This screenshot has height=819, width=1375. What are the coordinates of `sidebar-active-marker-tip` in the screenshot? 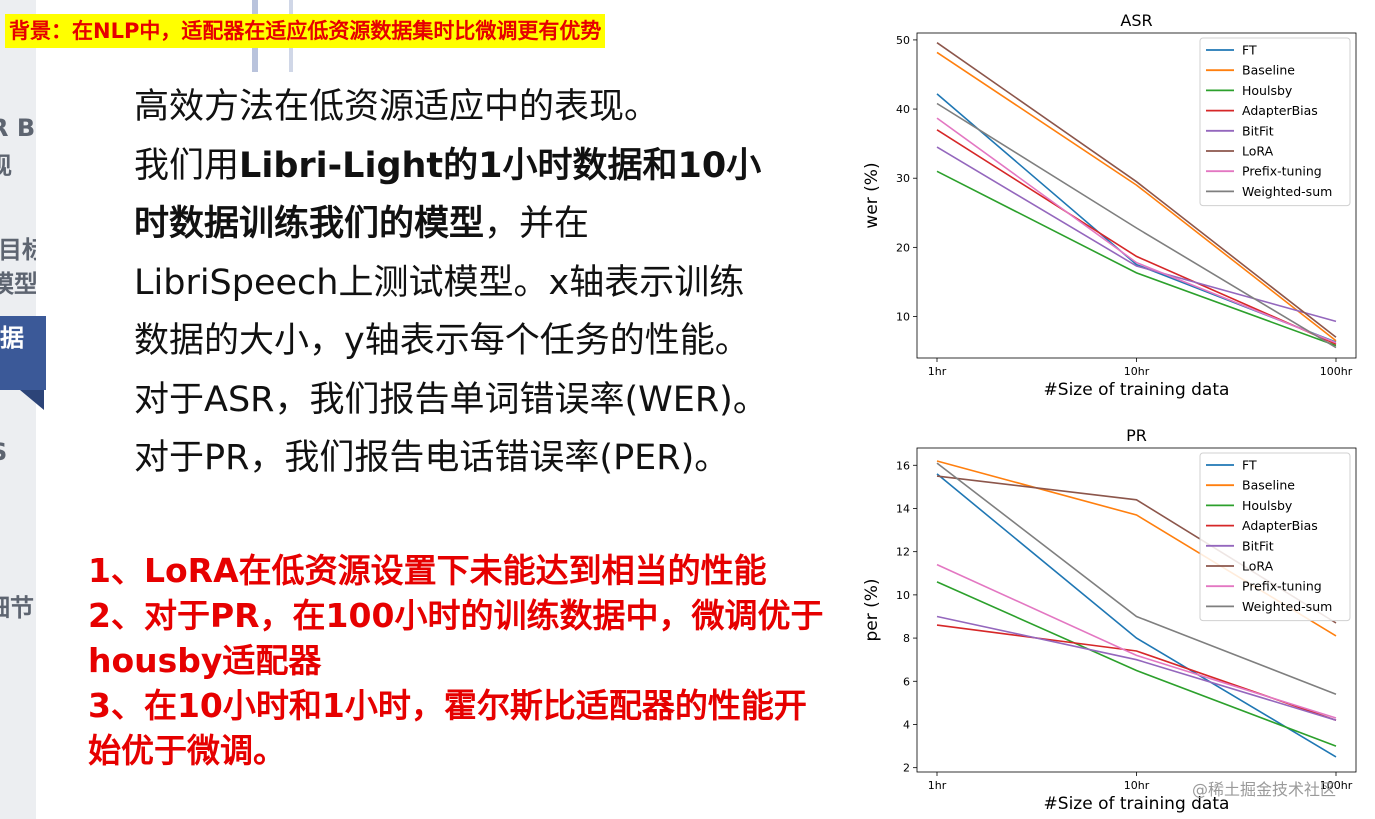 It's located at (32, 400).